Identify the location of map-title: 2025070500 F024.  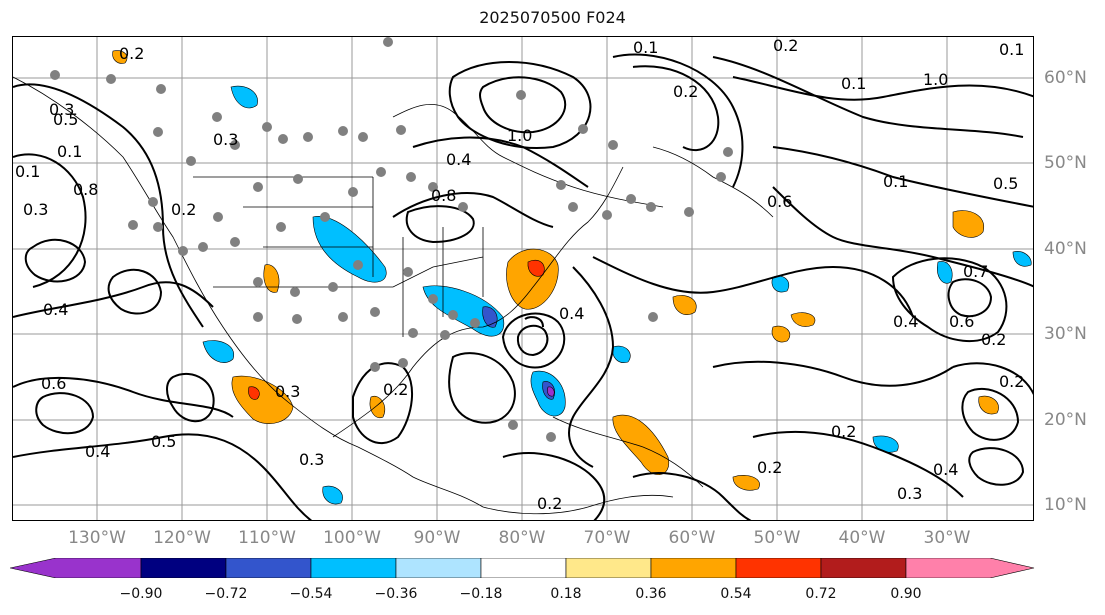
(552, 17).